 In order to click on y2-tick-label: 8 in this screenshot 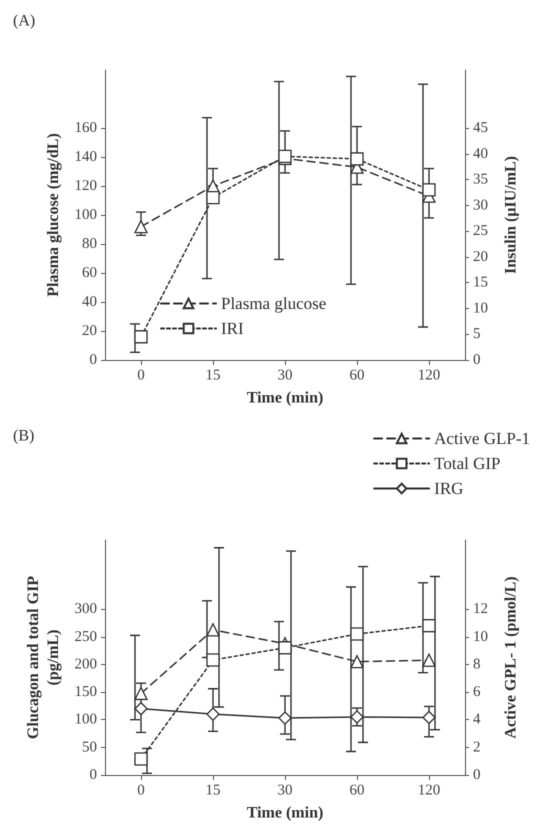, I will do `click(476, 664)`.